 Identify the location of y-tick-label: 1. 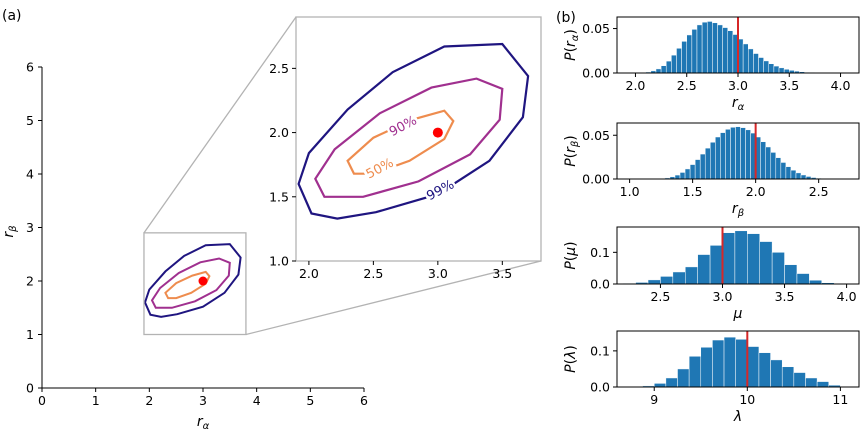
(30, 334).